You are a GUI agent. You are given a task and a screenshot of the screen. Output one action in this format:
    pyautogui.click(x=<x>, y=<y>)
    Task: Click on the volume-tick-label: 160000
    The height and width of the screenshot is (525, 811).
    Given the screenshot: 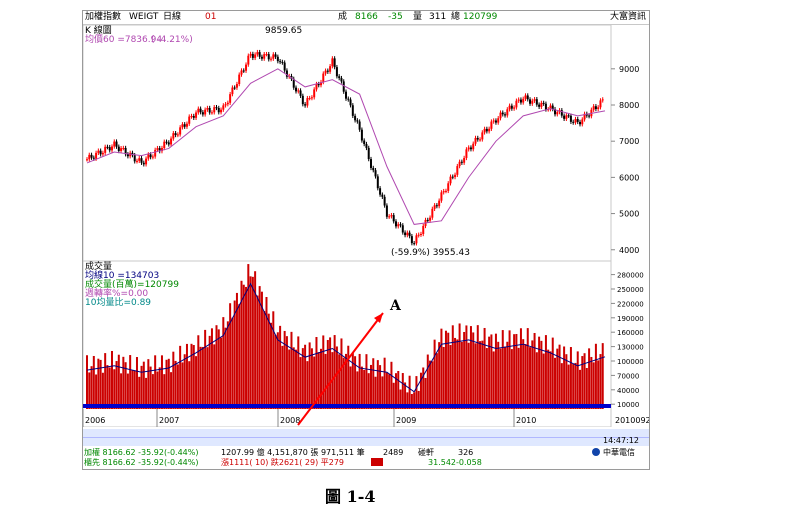 What is the action you would take?
    pyautogui.click(x=630, y=333)
    